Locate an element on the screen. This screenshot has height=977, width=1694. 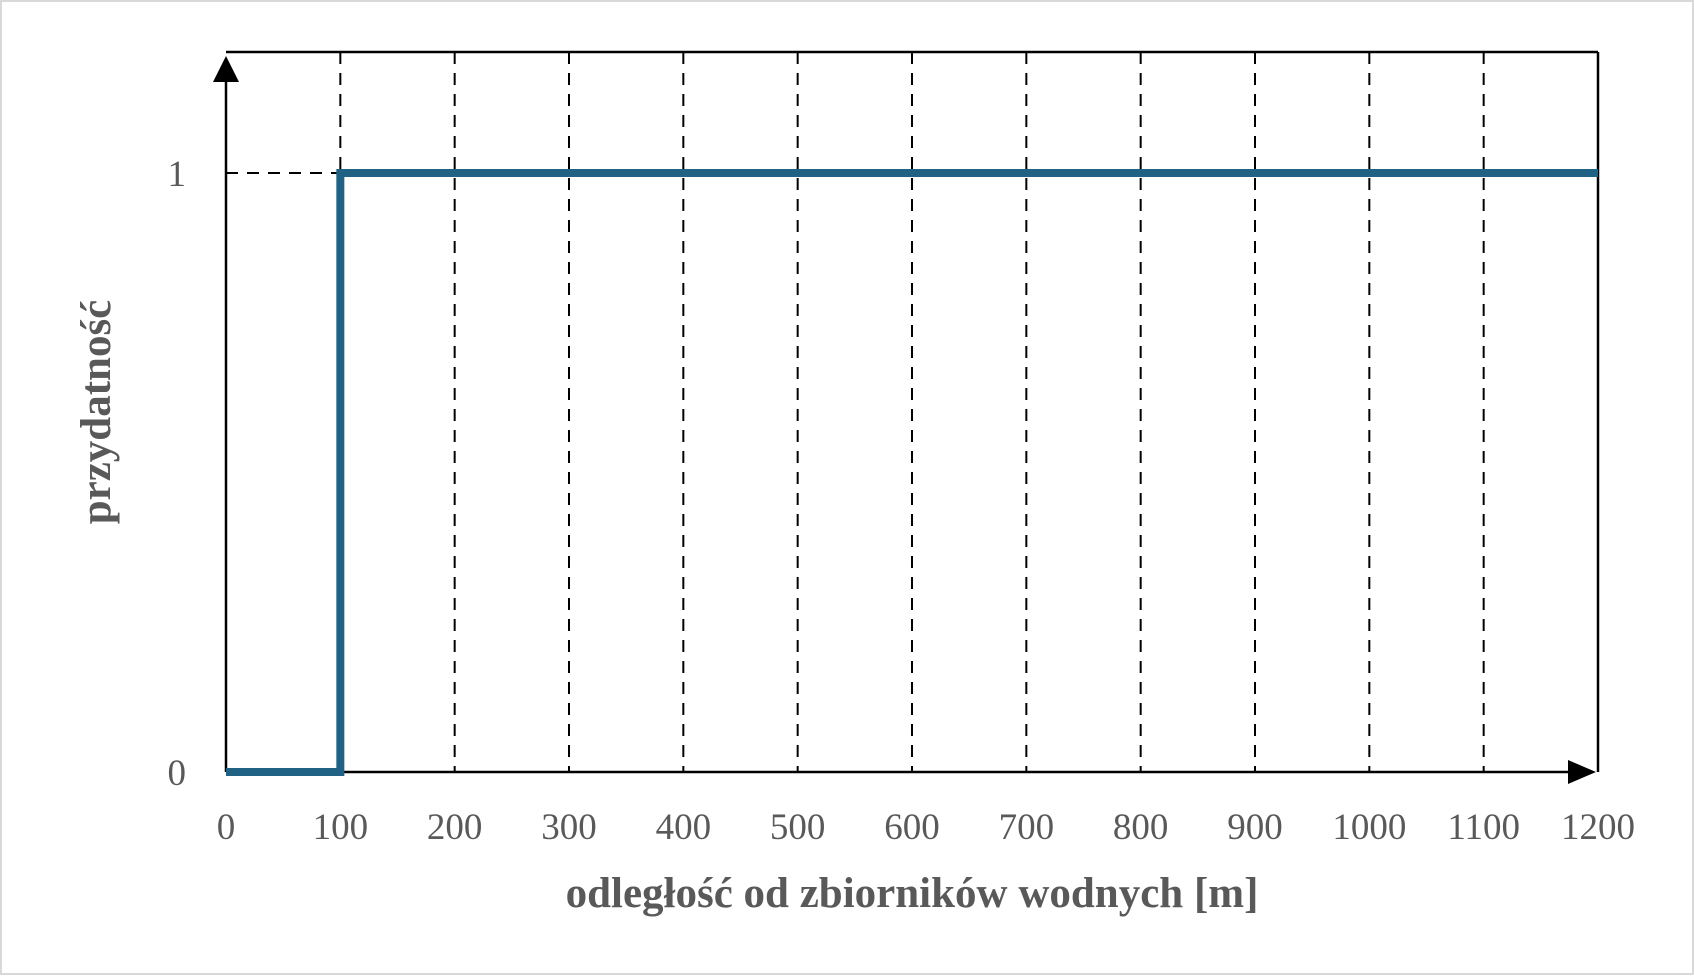
x-tick-label: 100 is located at coordinates (341, 827).